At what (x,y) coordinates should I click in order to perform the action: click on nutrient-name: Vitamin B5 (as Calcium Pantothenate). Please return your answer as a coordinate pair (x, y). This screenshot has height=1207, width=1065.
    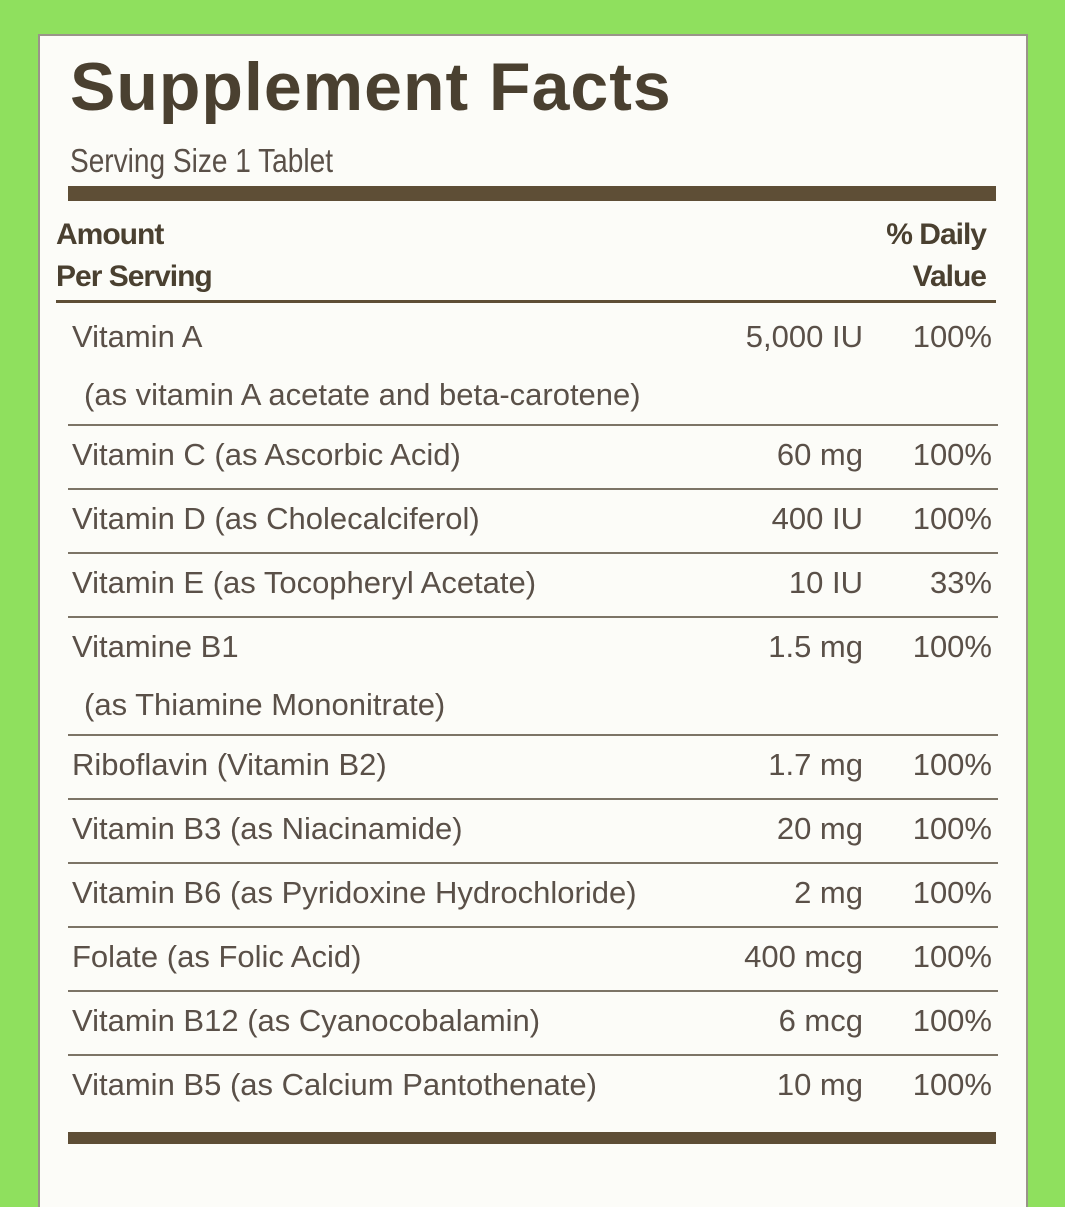
    Looking at the image, I should click on (533, 1085).